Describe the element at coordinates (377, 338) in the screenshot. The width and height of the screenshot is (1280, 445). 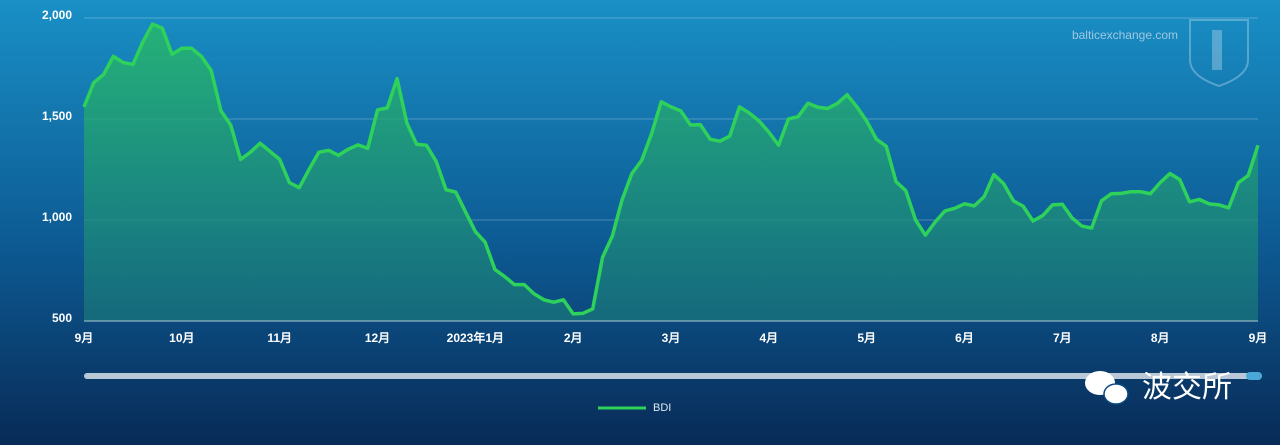
I see `x-tick-label: 12月` at that location.